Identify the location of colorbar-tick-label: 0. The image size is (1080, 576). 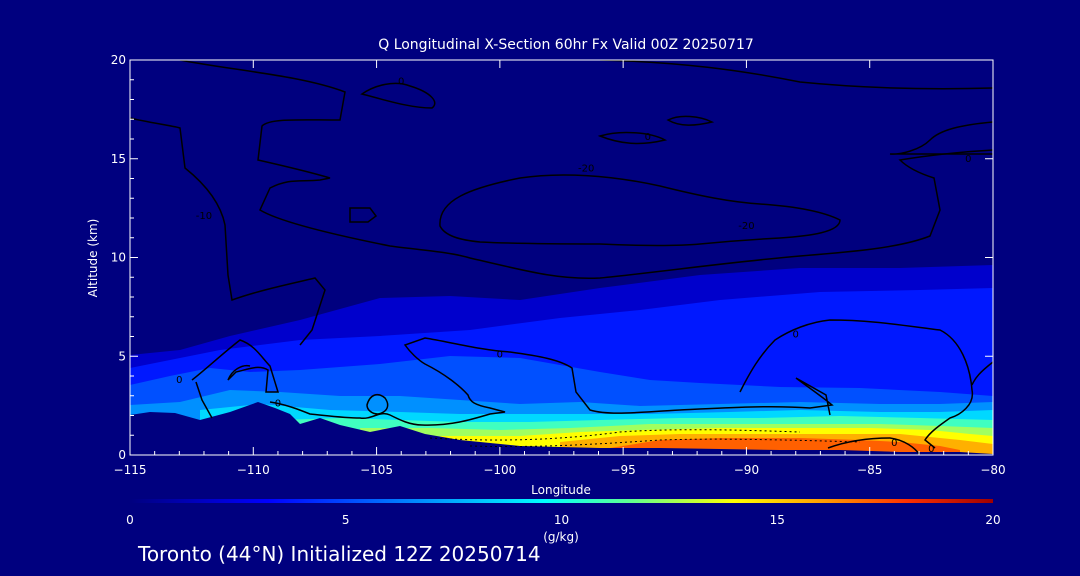
(130, 520).